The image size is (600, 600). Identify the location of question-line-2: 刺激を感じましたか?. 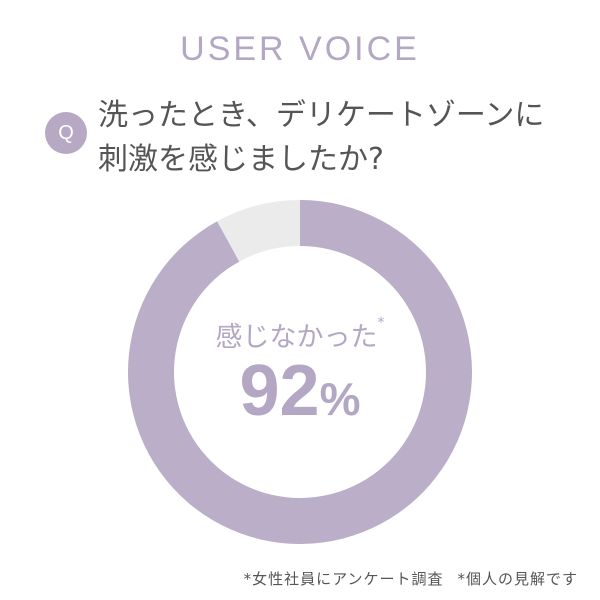
(241, 159).